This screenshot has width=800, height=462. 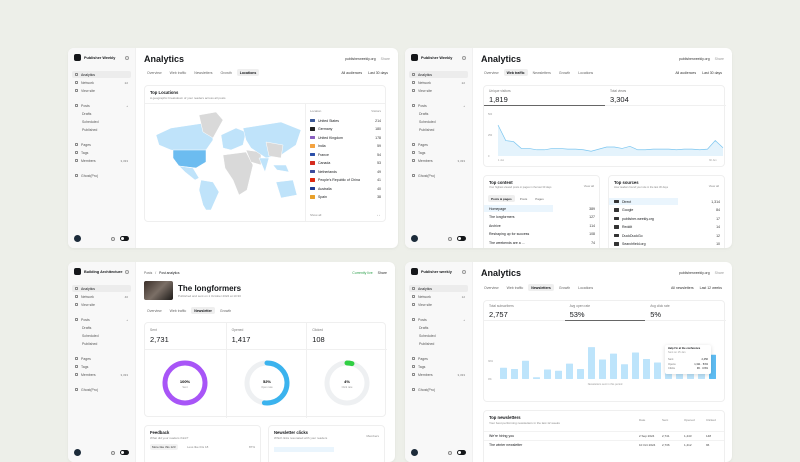 I want to click on stat-tab-active: Unique visitors 1,819, so click(x=544, y=96).